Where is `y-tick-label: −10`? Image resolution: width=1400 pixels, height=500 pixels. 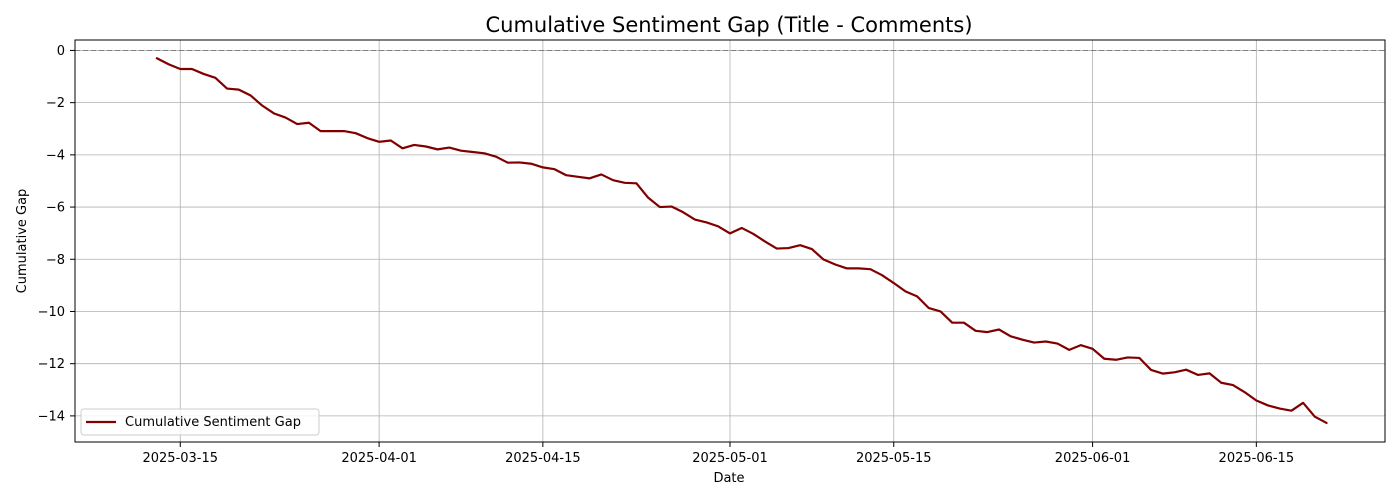 y-tick-label: −10 is located at coordinates (51, 312).